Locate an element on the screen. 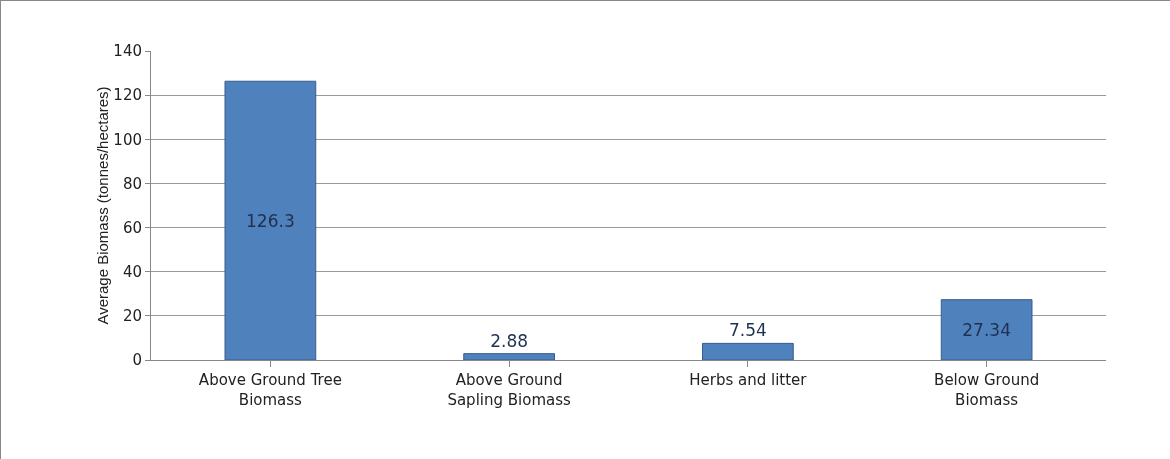  y-tick-label: 120 is located at coordinates (127, 95).